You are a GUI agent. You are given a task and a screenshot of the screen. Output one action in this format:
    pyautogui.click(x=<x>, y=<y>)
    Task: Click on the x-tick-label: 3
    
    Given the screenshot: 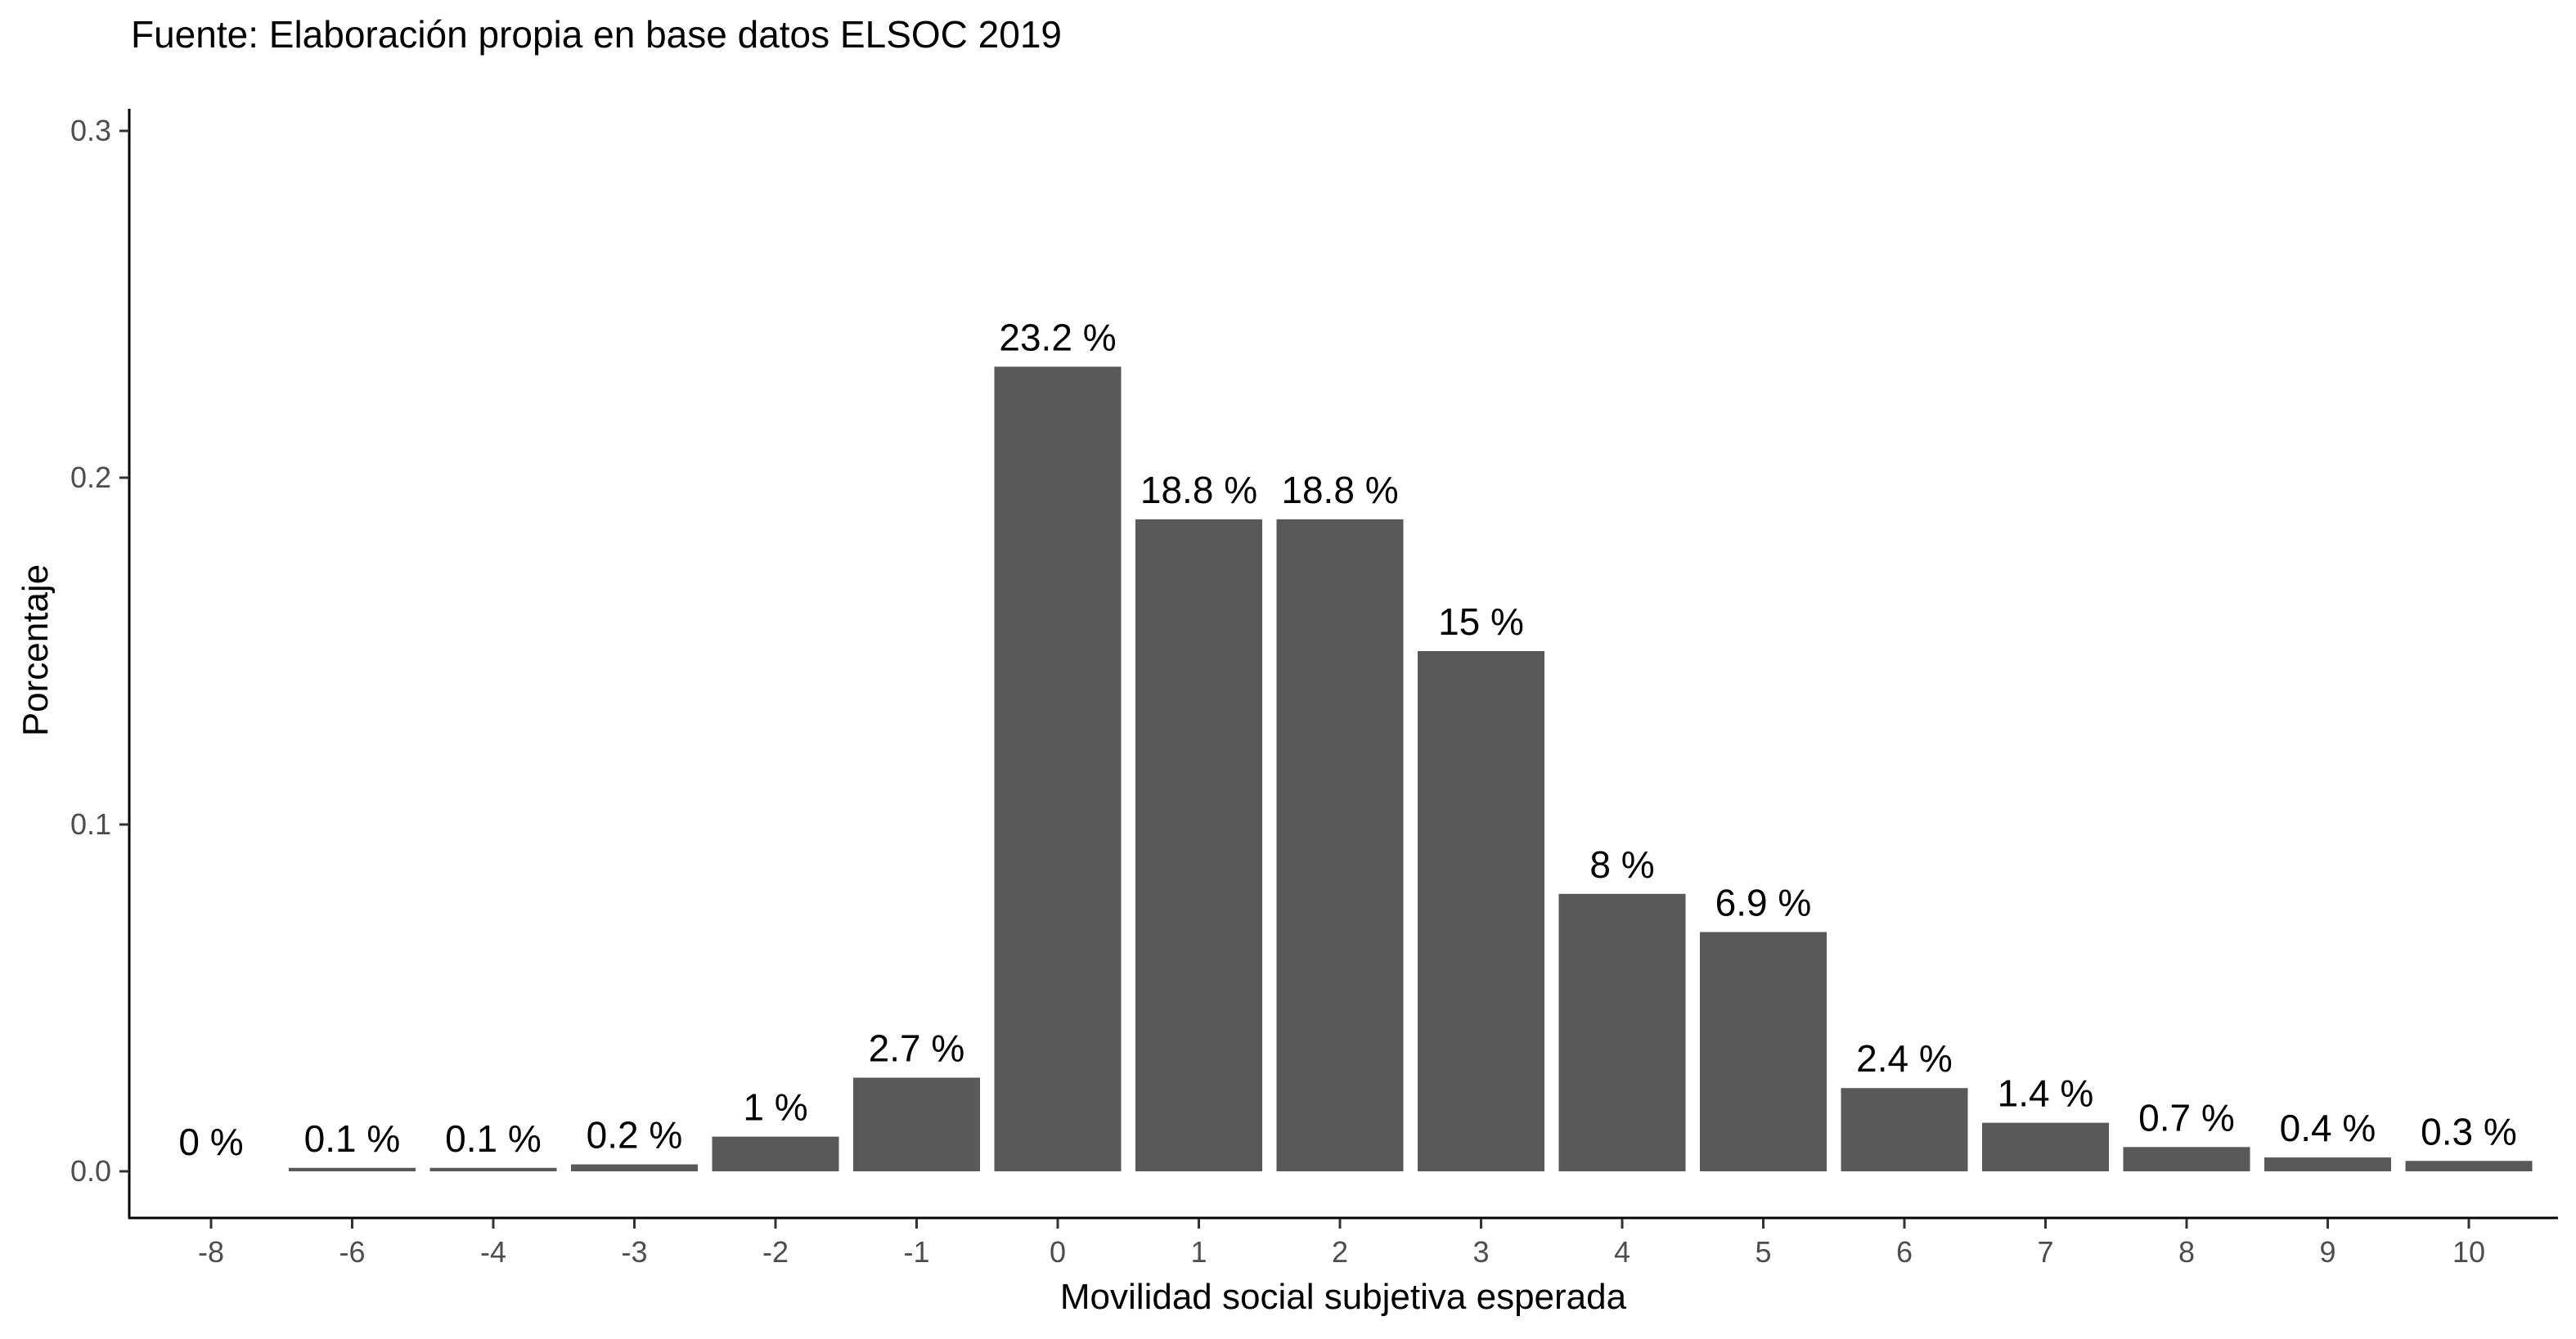 What is the action you would take?
    pyautogui.click(x=1480, y=1252)
    